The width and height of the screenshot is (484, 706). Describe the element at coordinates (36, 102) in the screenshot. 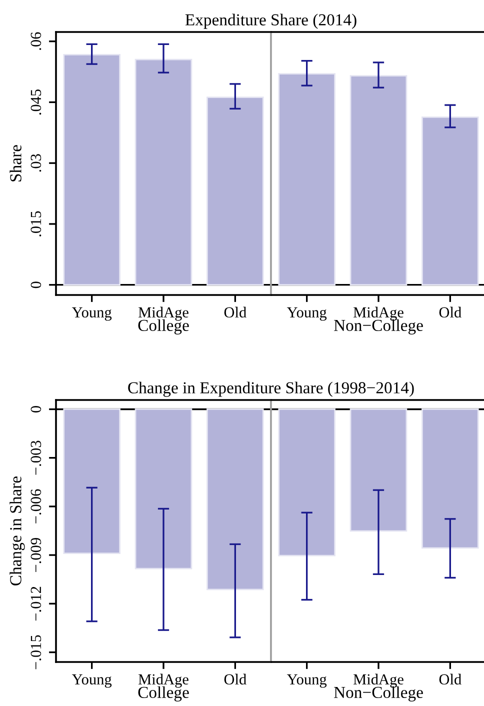

I see `y-tick-label: .045` at that location.